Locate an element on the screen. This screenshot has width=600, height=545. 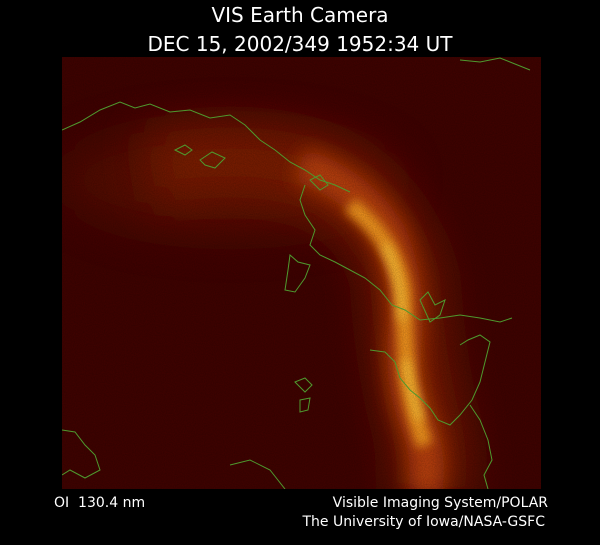
filter-label: OI 130.4 nm is located at coordinates (99, 503).